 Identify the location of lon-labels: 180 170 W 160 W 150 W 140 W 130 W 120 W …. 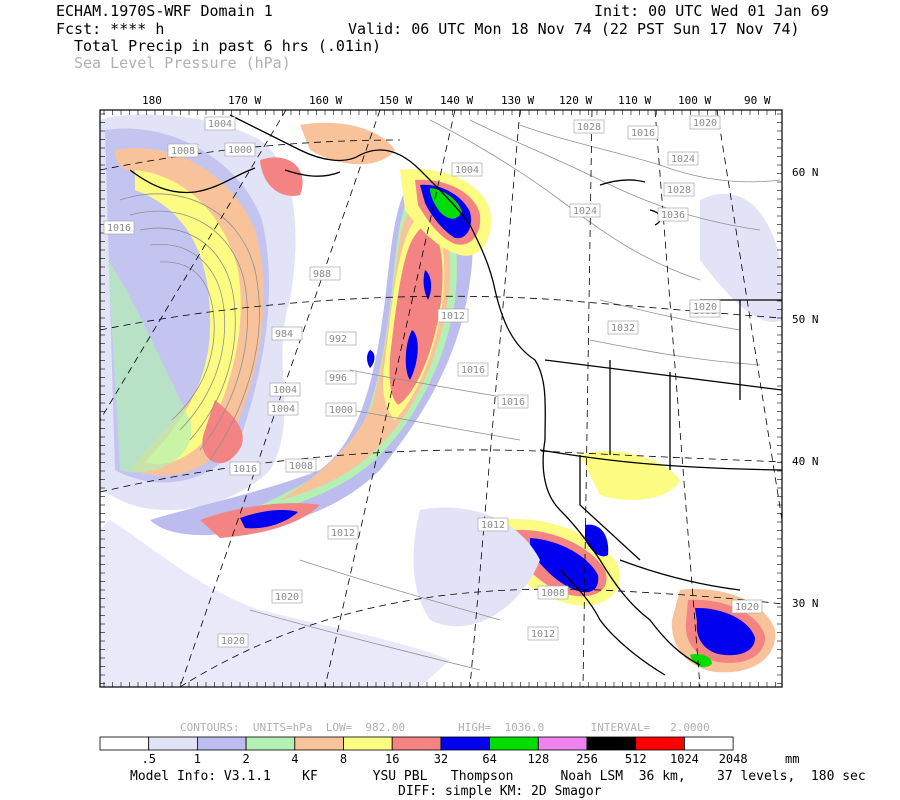
(456, 100).